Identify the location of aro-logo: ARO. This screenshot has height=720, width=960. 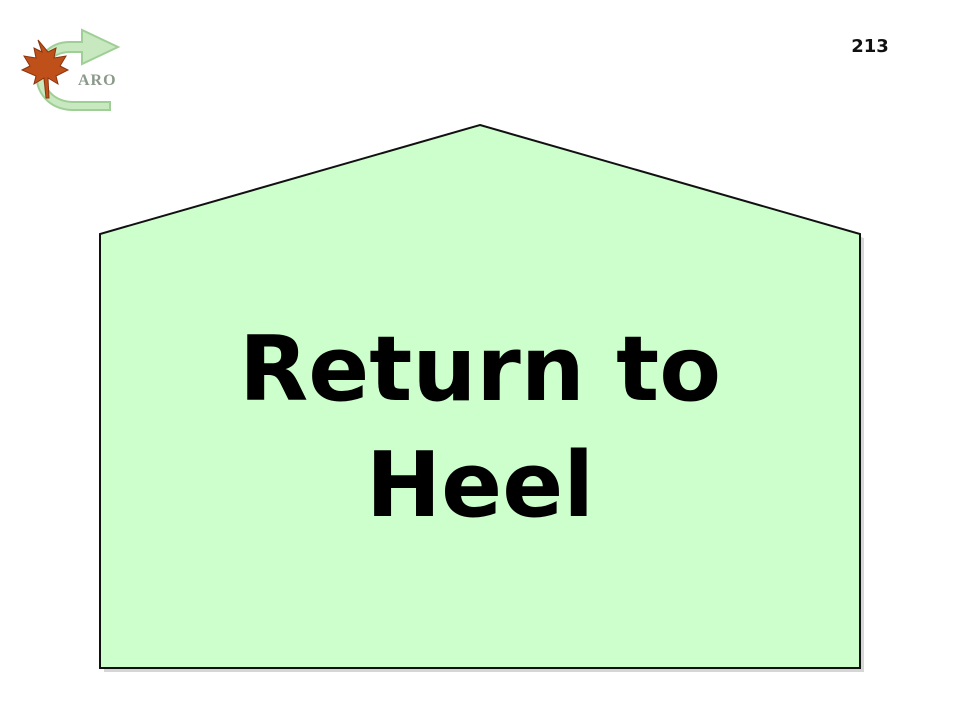
(68, 64).